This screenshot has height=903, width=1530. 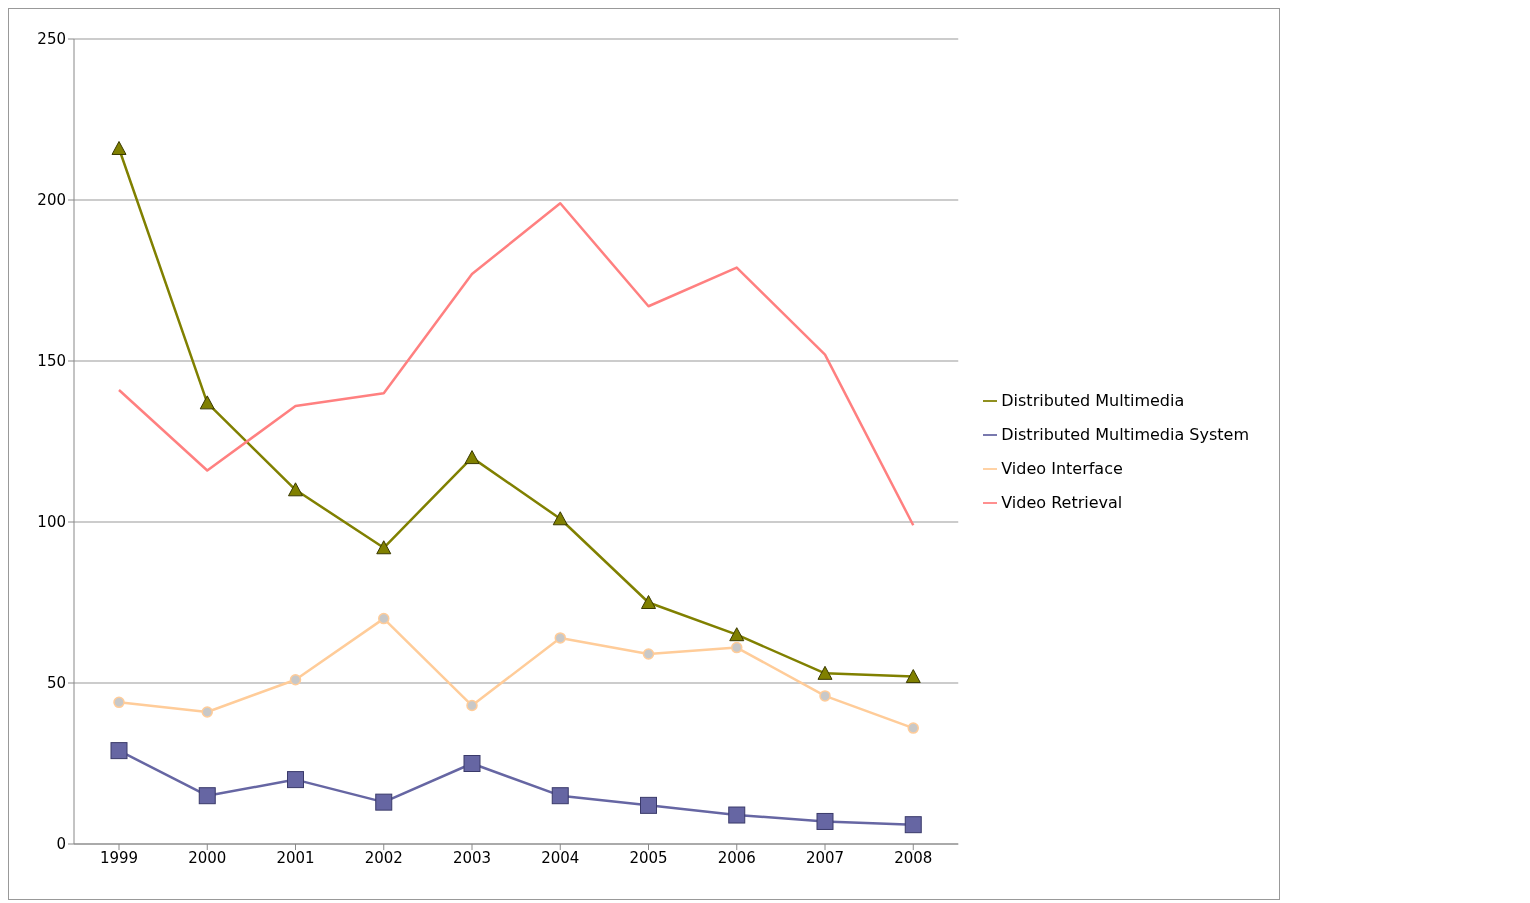 I want to click on x-tick-label: 2008, so click(x=913, y=857).